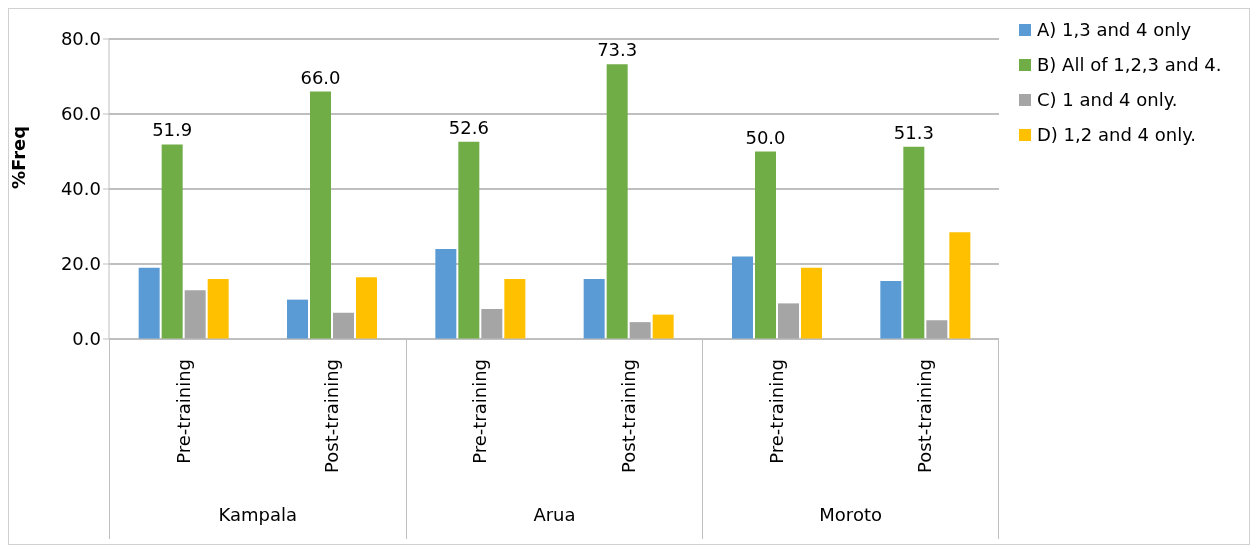  What do you see at coordinates (913, 132) in the screenshot?
I see `data-label: 51.3` at bounding box center [913, 132].